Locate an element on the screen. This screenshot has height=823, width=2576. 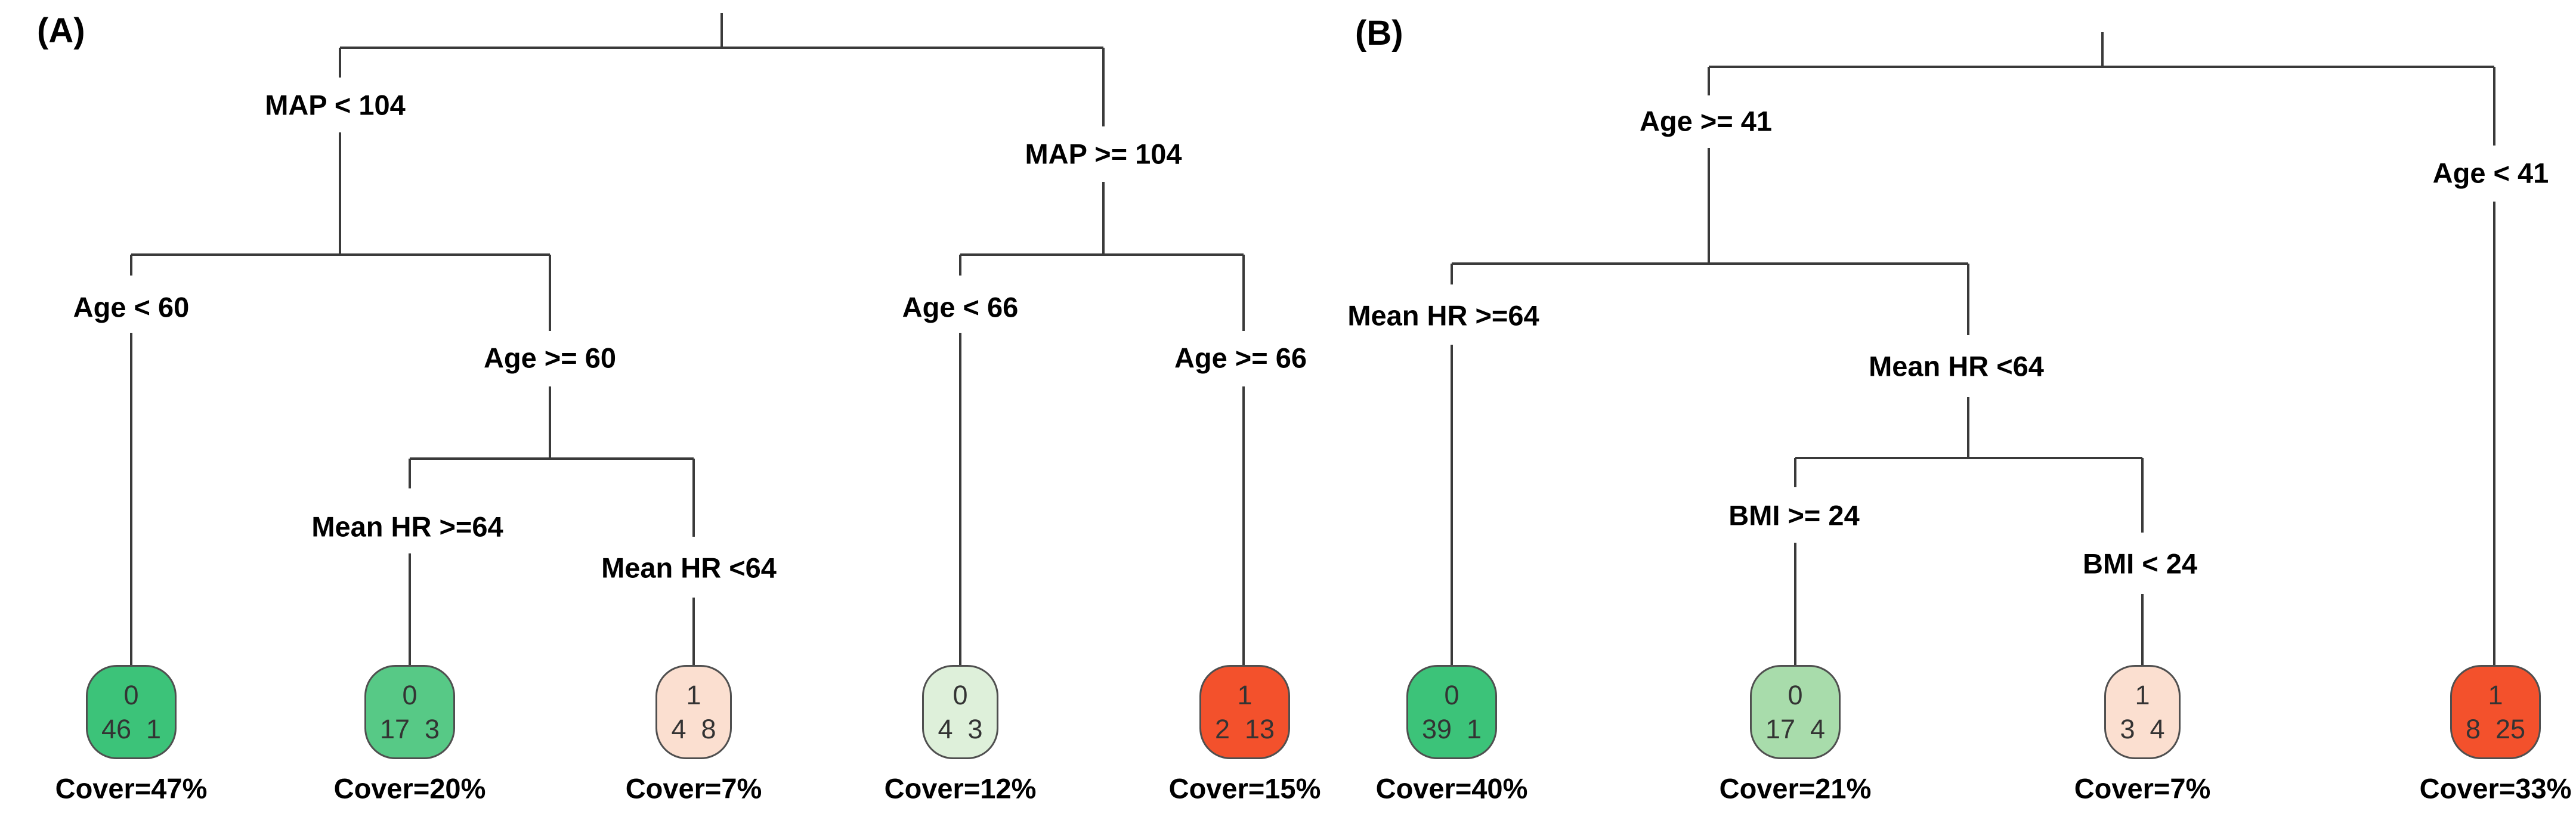
leaf-cover-label: Cover=15% is located at coordinates (1244, 788).